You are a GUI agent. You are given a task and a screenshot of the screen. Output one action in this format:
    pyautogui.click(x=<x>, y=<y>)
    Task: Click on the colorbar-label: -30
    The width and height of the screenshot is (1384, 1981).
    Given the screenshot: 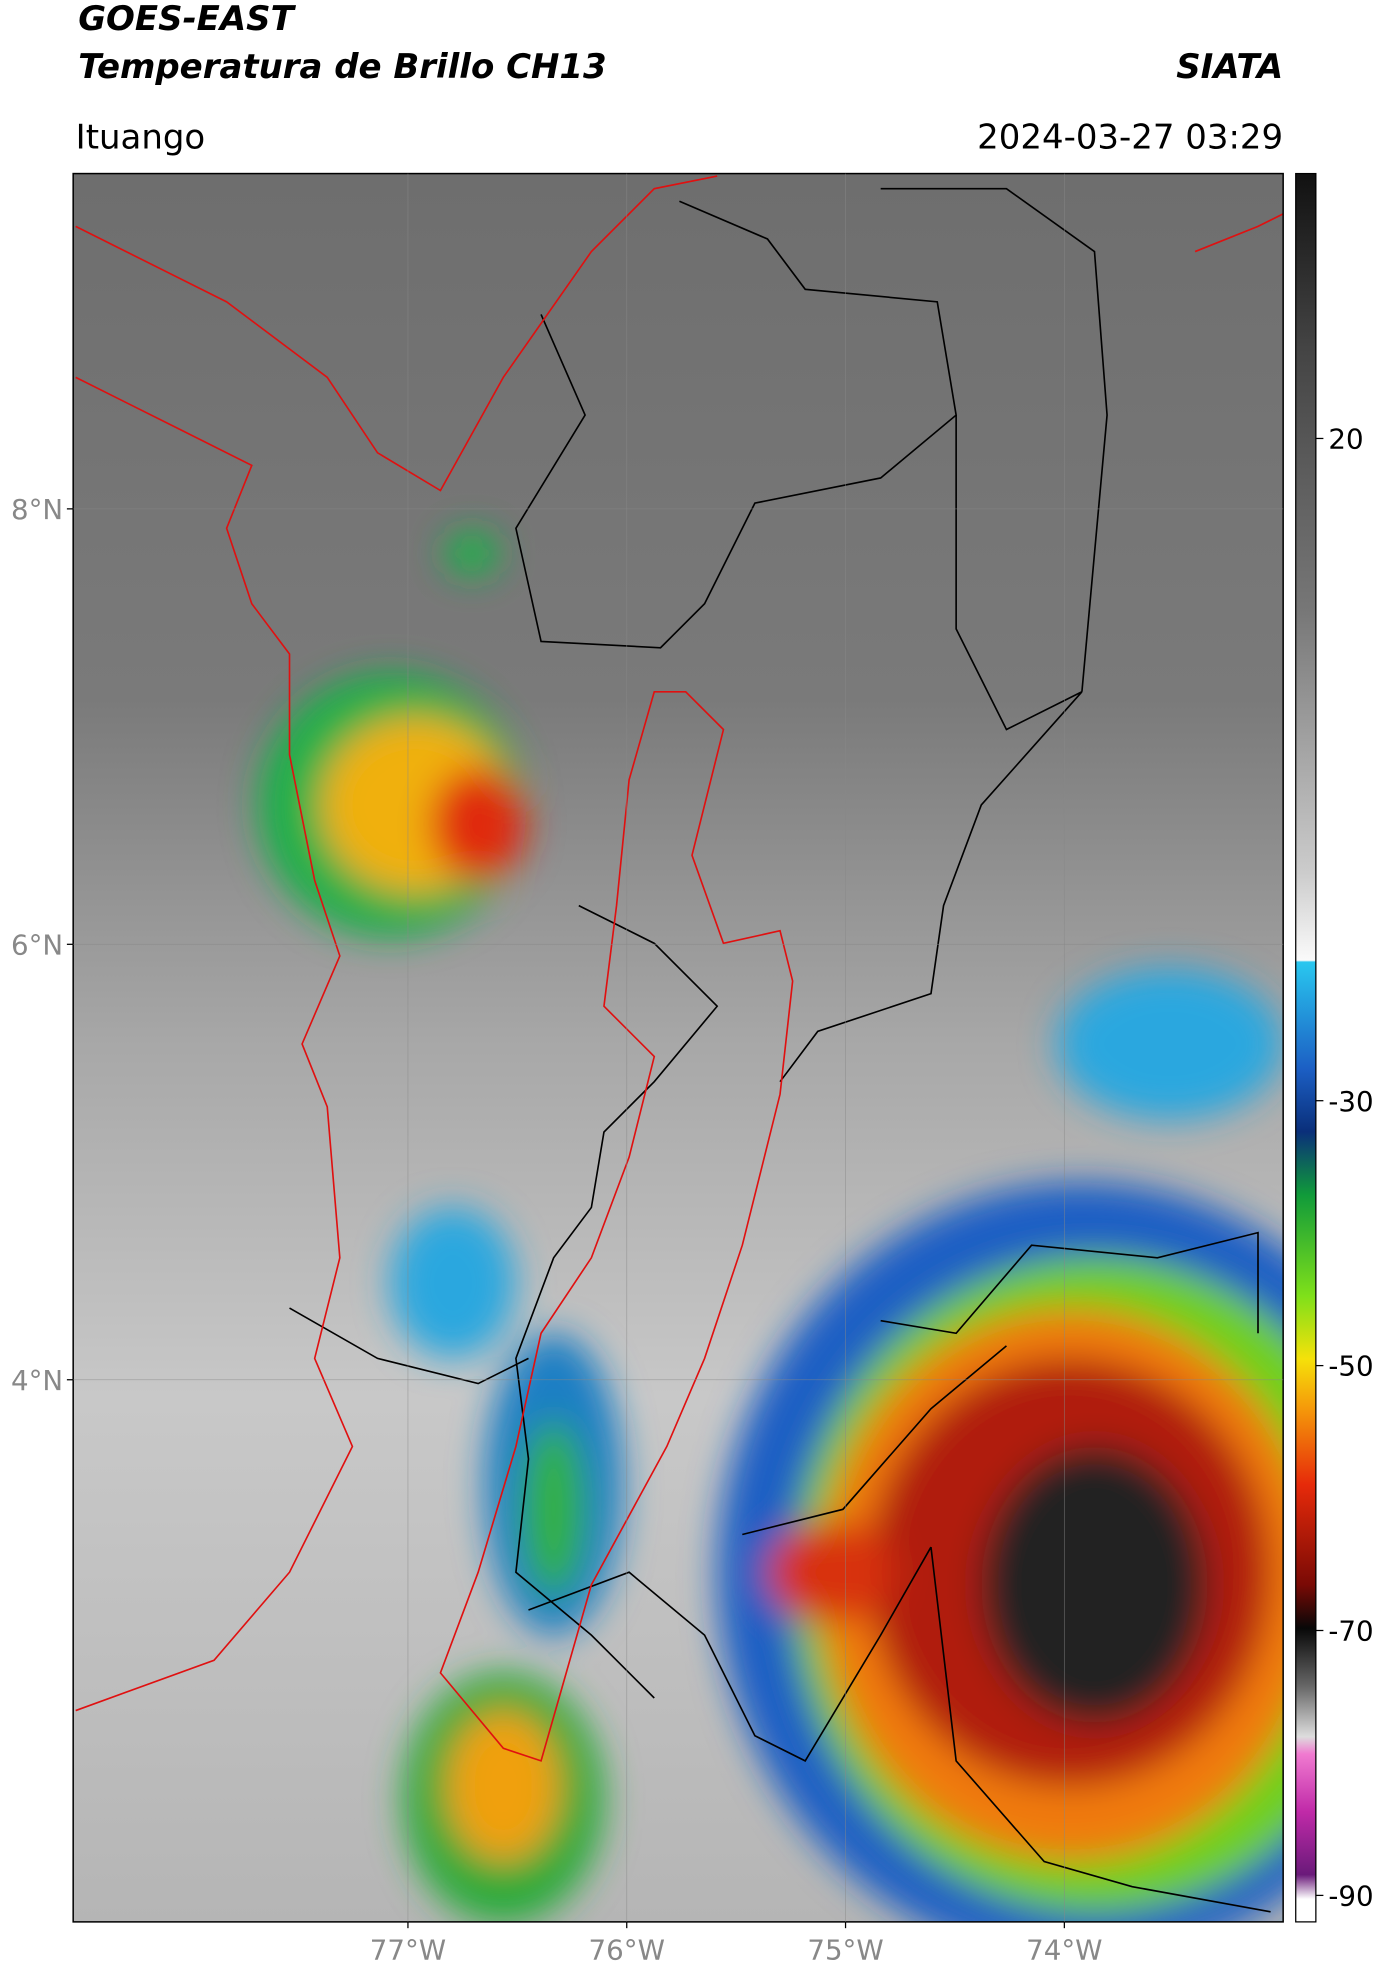 What is the action you would take?
    pyautogui.click(x=1350, y=1101)
    